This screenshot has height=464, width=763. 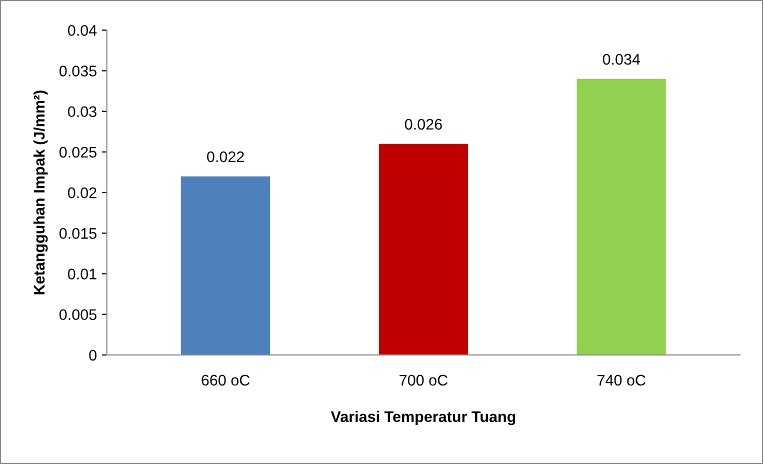 I want to click on x-axis-title: Variasi Temperatur Tuang, so click(x=423, y=418).